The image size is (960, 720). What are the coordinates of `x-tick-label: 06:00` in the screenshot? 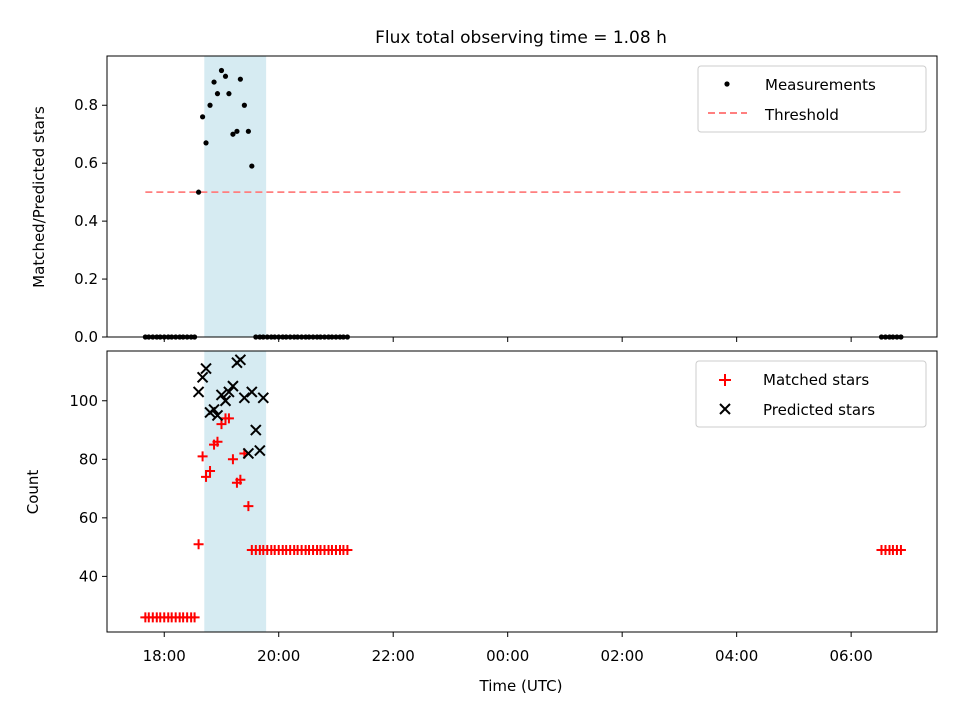 It's located at (851, 656).